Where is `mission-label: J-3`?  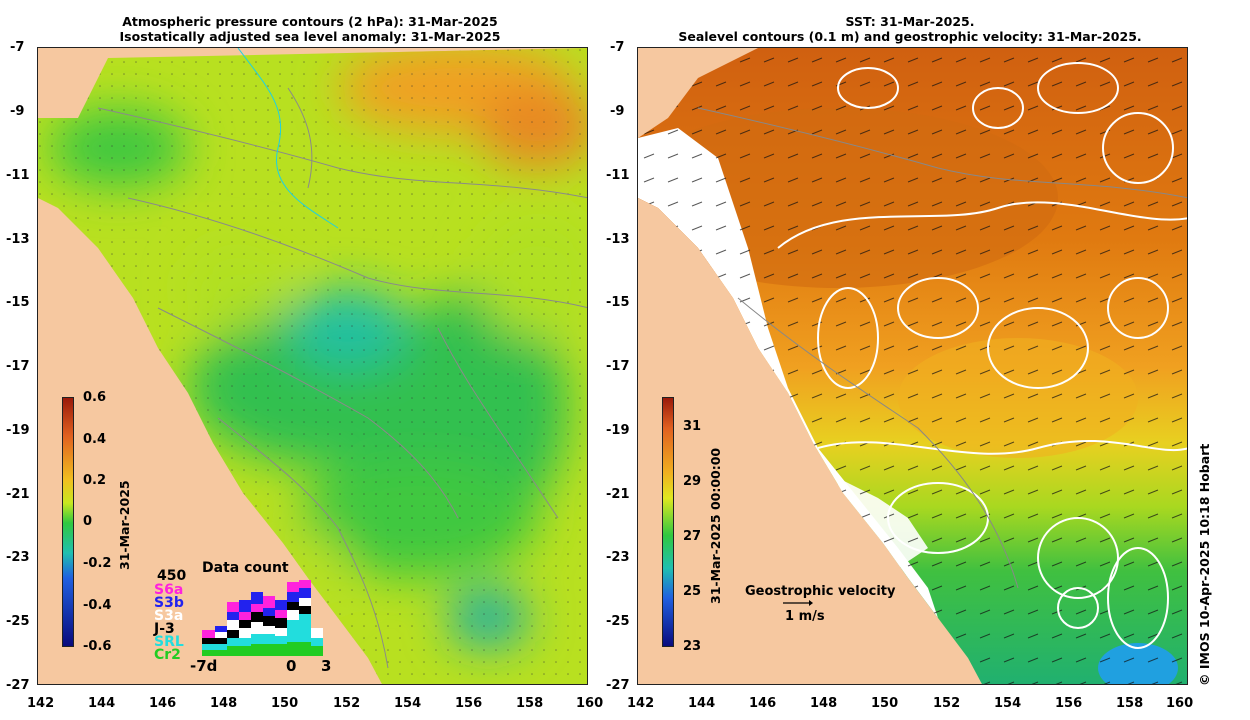
mission-label: J-3 is located at coordinates (164, 629).